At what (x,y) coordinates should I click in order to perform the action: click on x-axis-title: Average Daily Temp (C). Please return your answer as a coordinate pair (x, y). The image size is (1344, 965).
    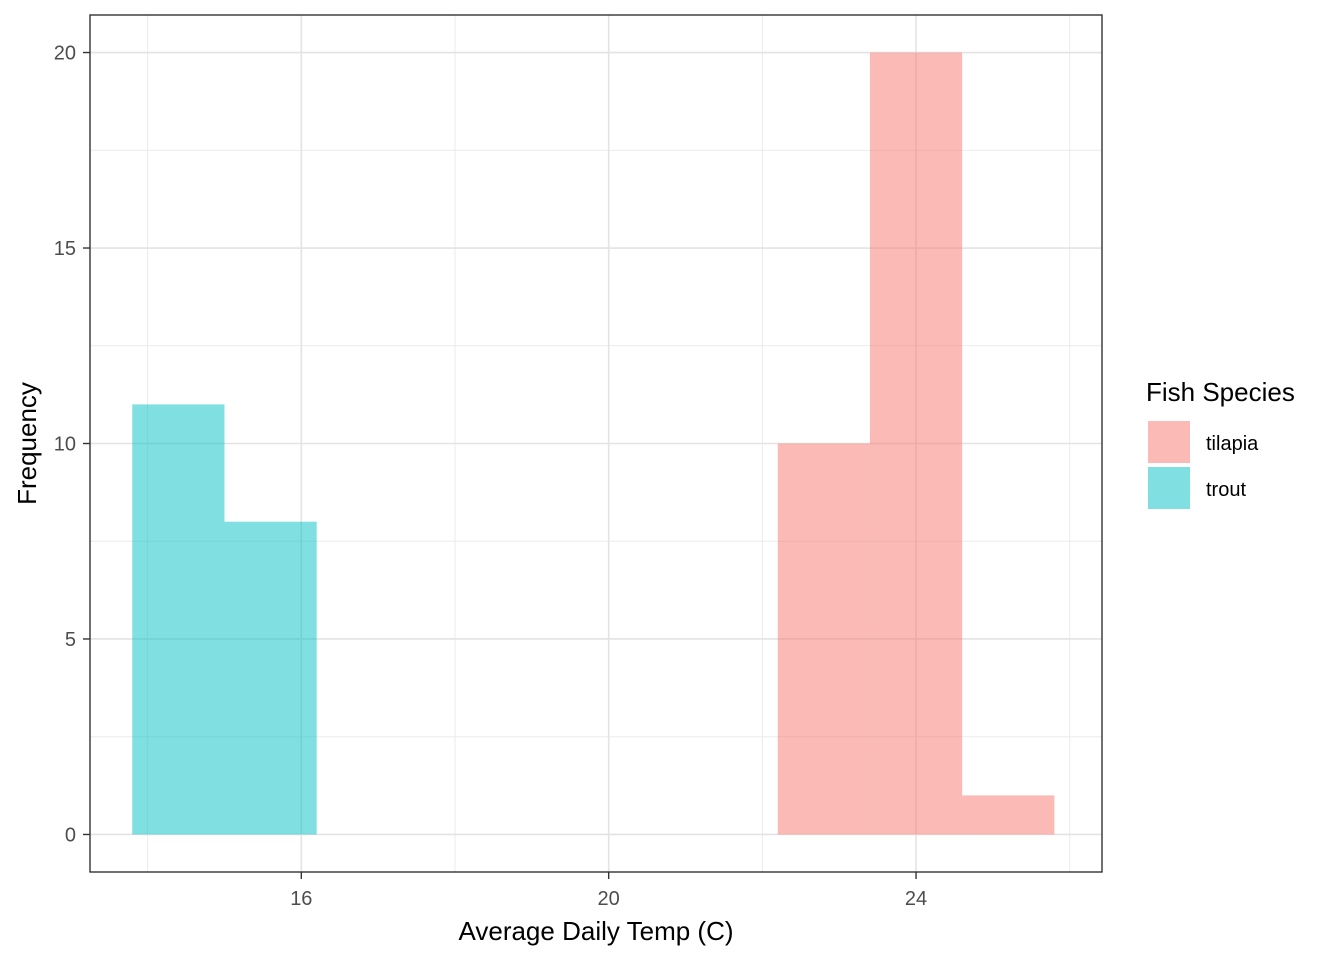
    Looking at the image, I should click on (595, 931).